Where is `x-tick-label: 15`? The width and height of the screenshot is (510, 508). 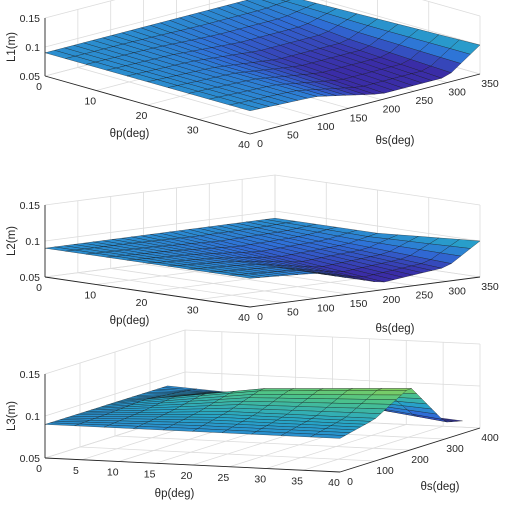 x-tick-label: 15 is located at coordinates (150, 474).